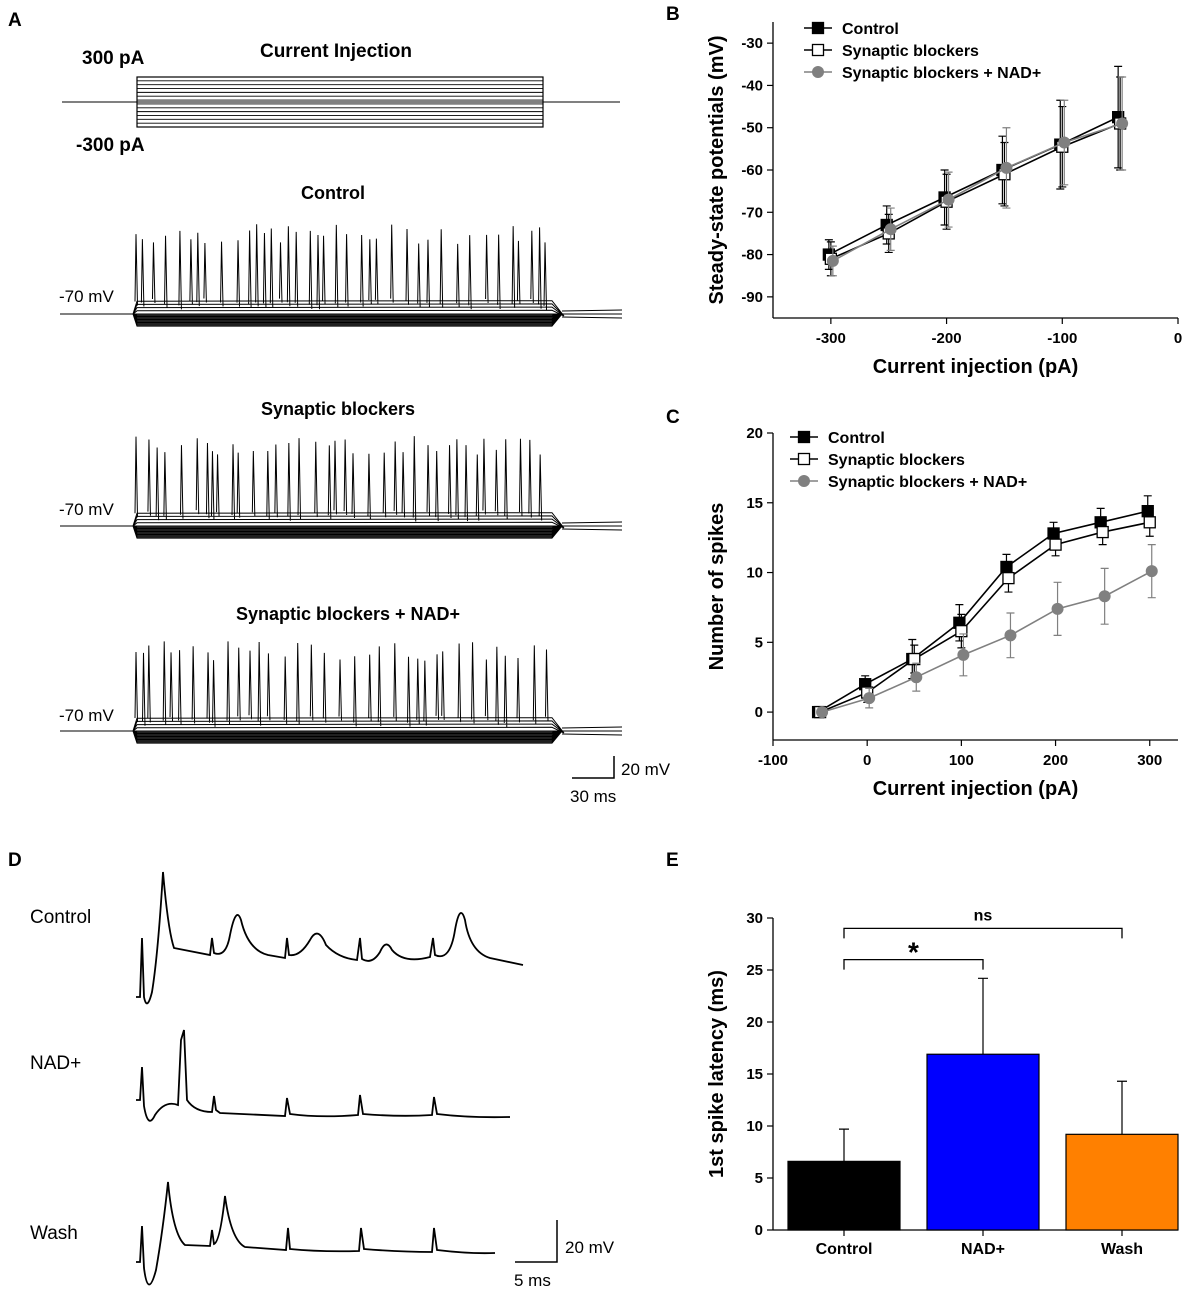 The width and height of the screenshot is (1197, 1300). What do you see at coordinates (593, 796) in the screenshot?
I see `scale-bar-a-time: 30 ms` at bounding box center [593, 796].